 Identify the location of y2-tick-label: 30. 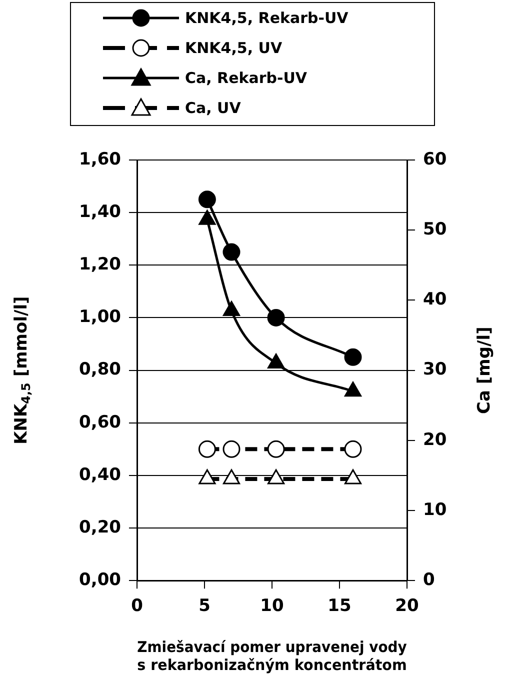
(435, 370).